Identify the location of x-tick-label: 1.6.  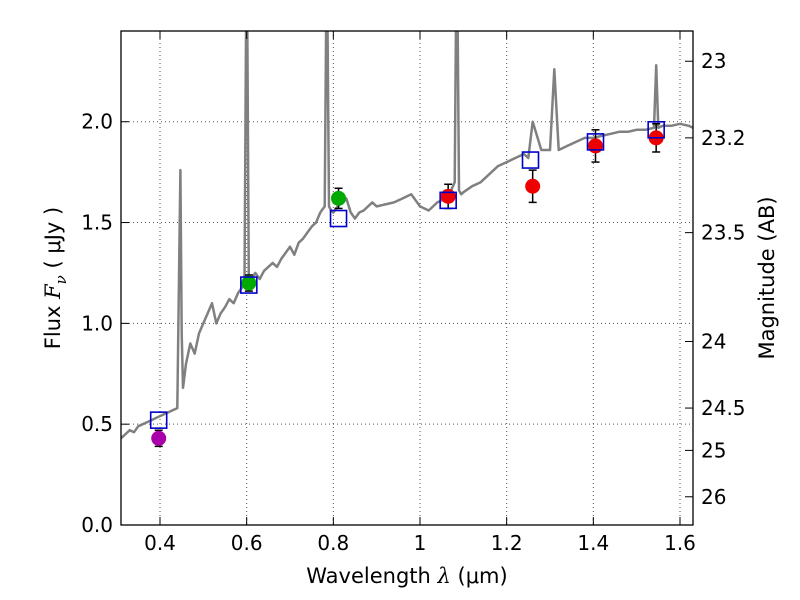
(680, 543).